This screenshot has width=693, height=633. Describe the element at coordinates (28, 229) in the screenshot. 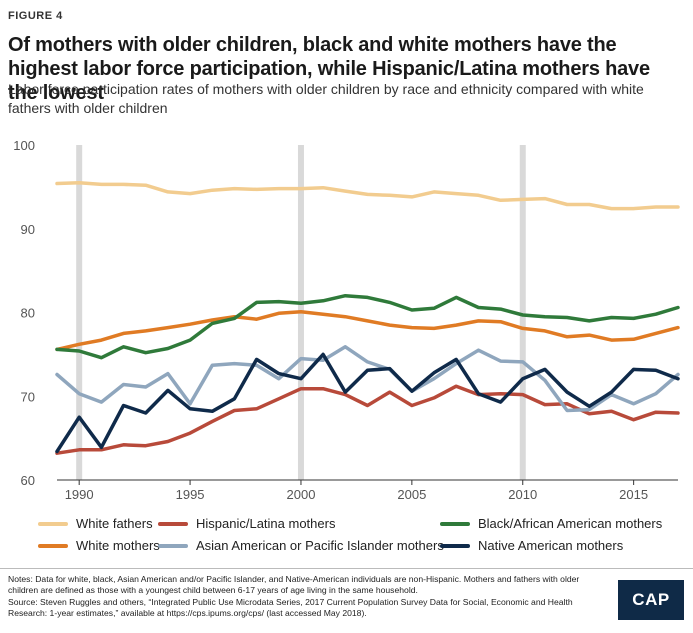

I see `y-tick-label: 90` at that location.